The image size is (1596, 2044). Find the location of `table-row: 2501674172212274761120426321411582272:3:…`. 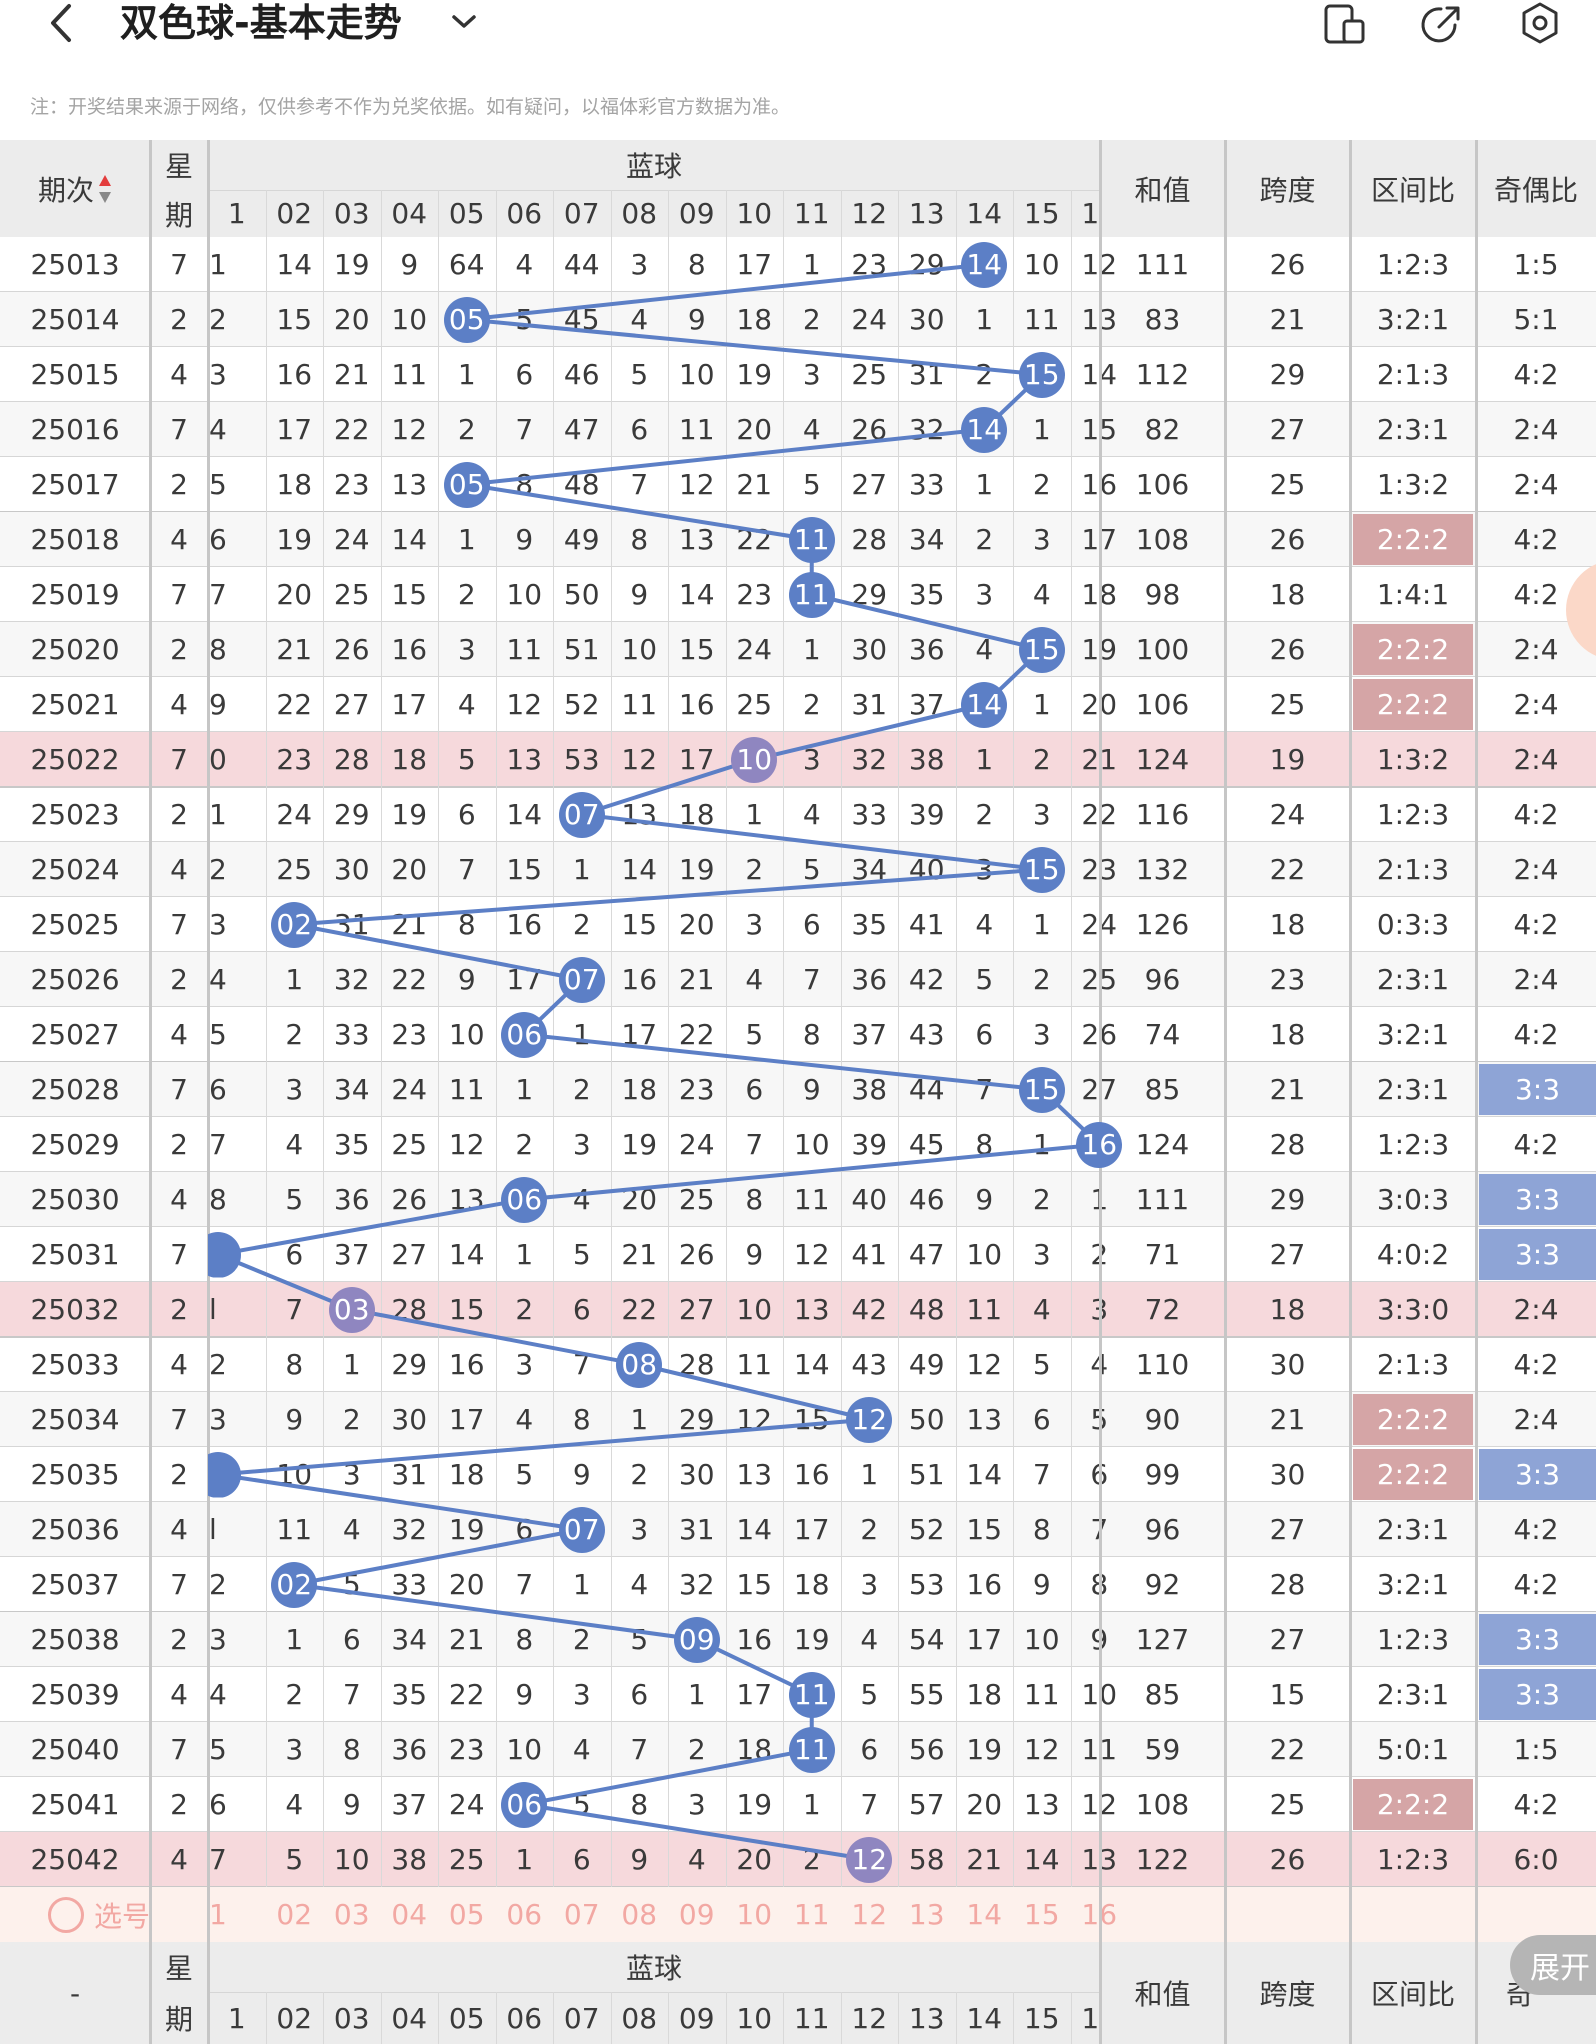

table-row: 2501674172212274761120426321411582272:3:… is located at coordinates (798, 429).